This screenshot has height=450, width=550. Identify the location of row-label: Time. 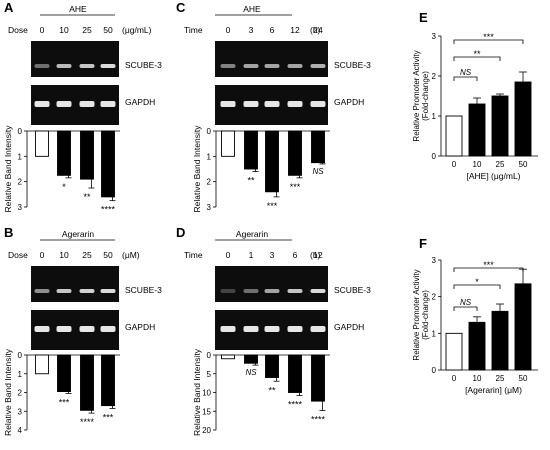
(193, 255).